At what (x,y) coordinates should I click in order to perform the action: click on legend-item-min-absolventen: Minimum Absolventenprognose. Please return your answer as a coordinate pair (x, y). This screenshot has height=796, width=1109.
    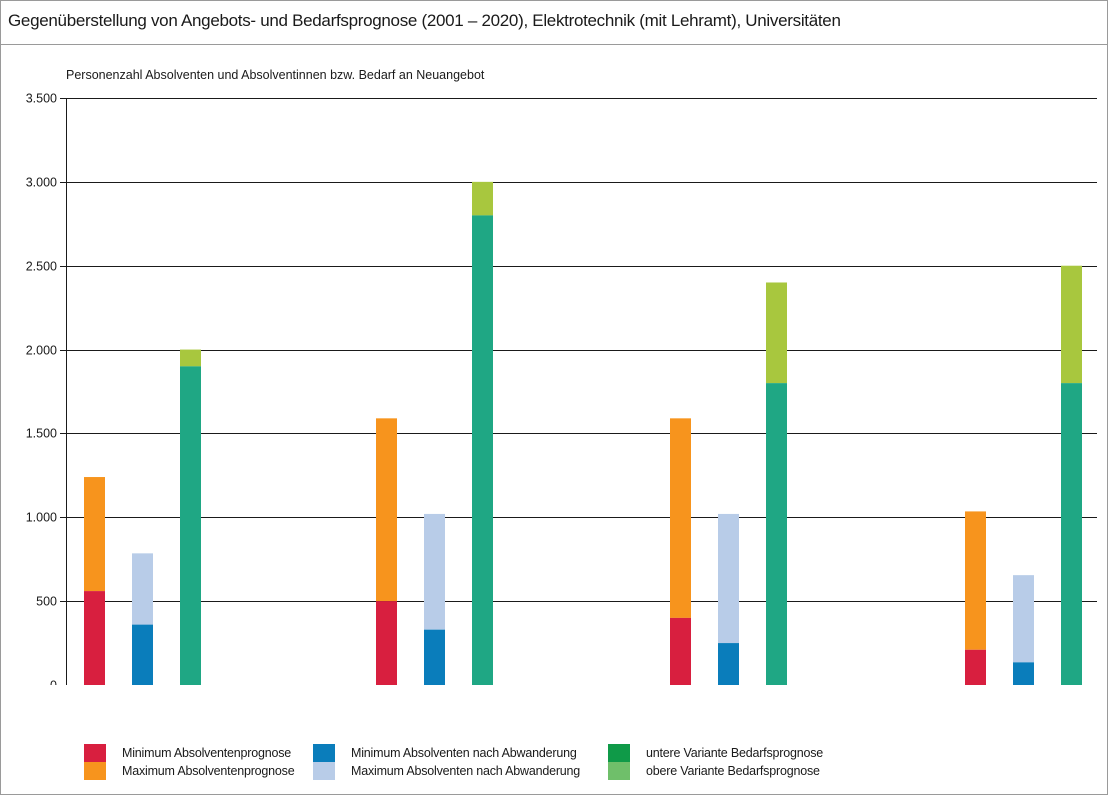
    Looking at the image, I should click on (189, 753).